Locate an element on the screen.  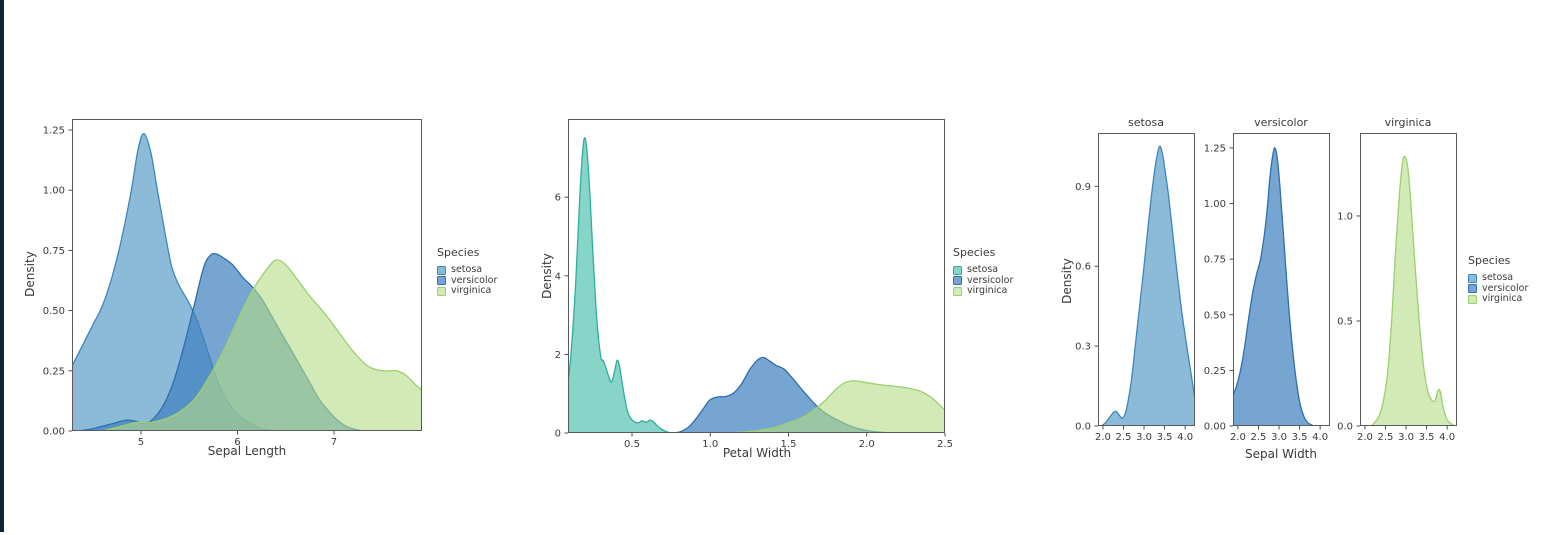
sepal-width-facet-virginica-plot: 2.0 2.5 3.0 3.5 4.0 0.0 0.5 1.0 is located at coordinates (1397, 288).